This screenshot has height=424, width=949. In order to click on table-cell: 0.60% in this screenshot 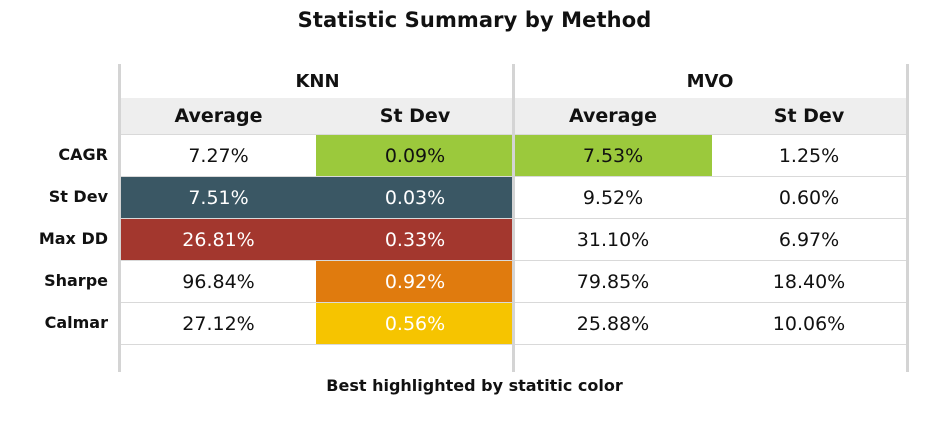, I will do `click(809, 197)`.